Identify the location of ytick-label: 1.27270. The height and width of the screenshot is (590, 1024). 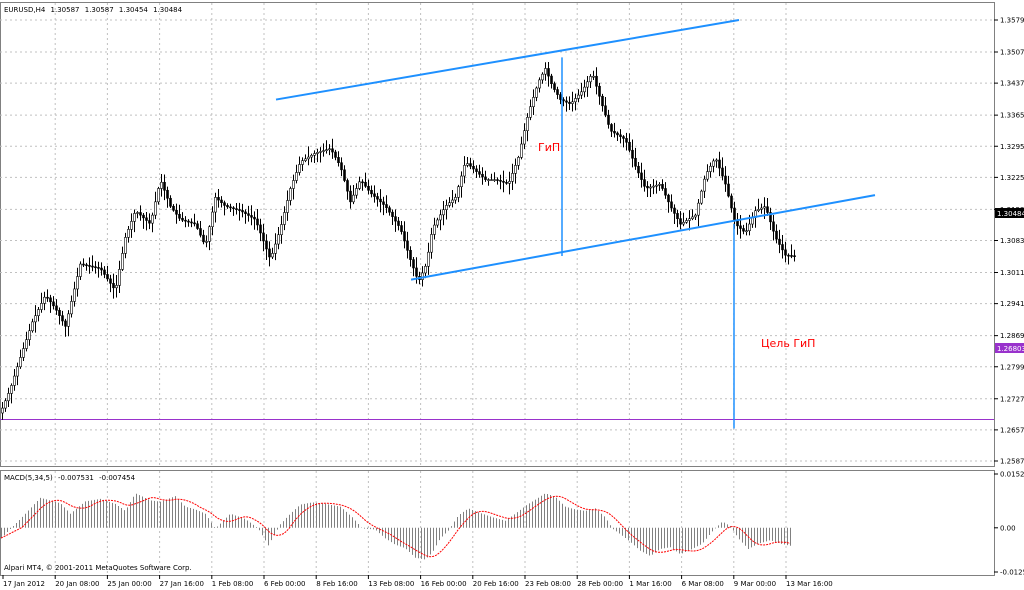
(1012, 399).